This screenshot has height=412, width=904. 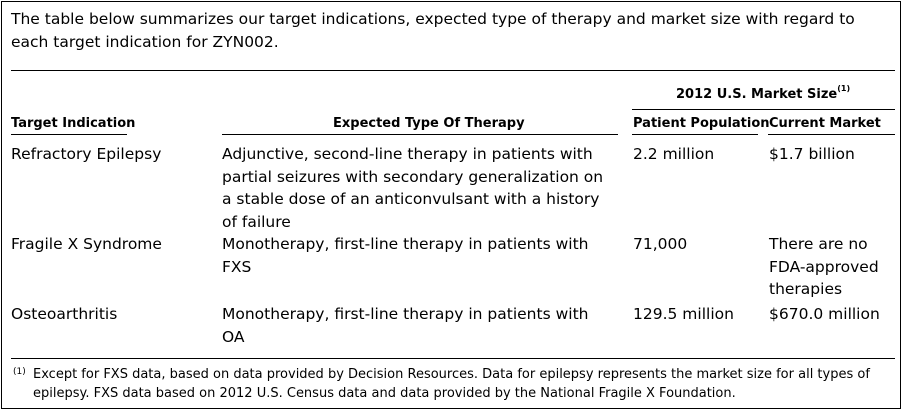 What do you see at coordinates (831, 134) in the screenshot?
I see `header-rule-market` at bounding box center [831, 134].